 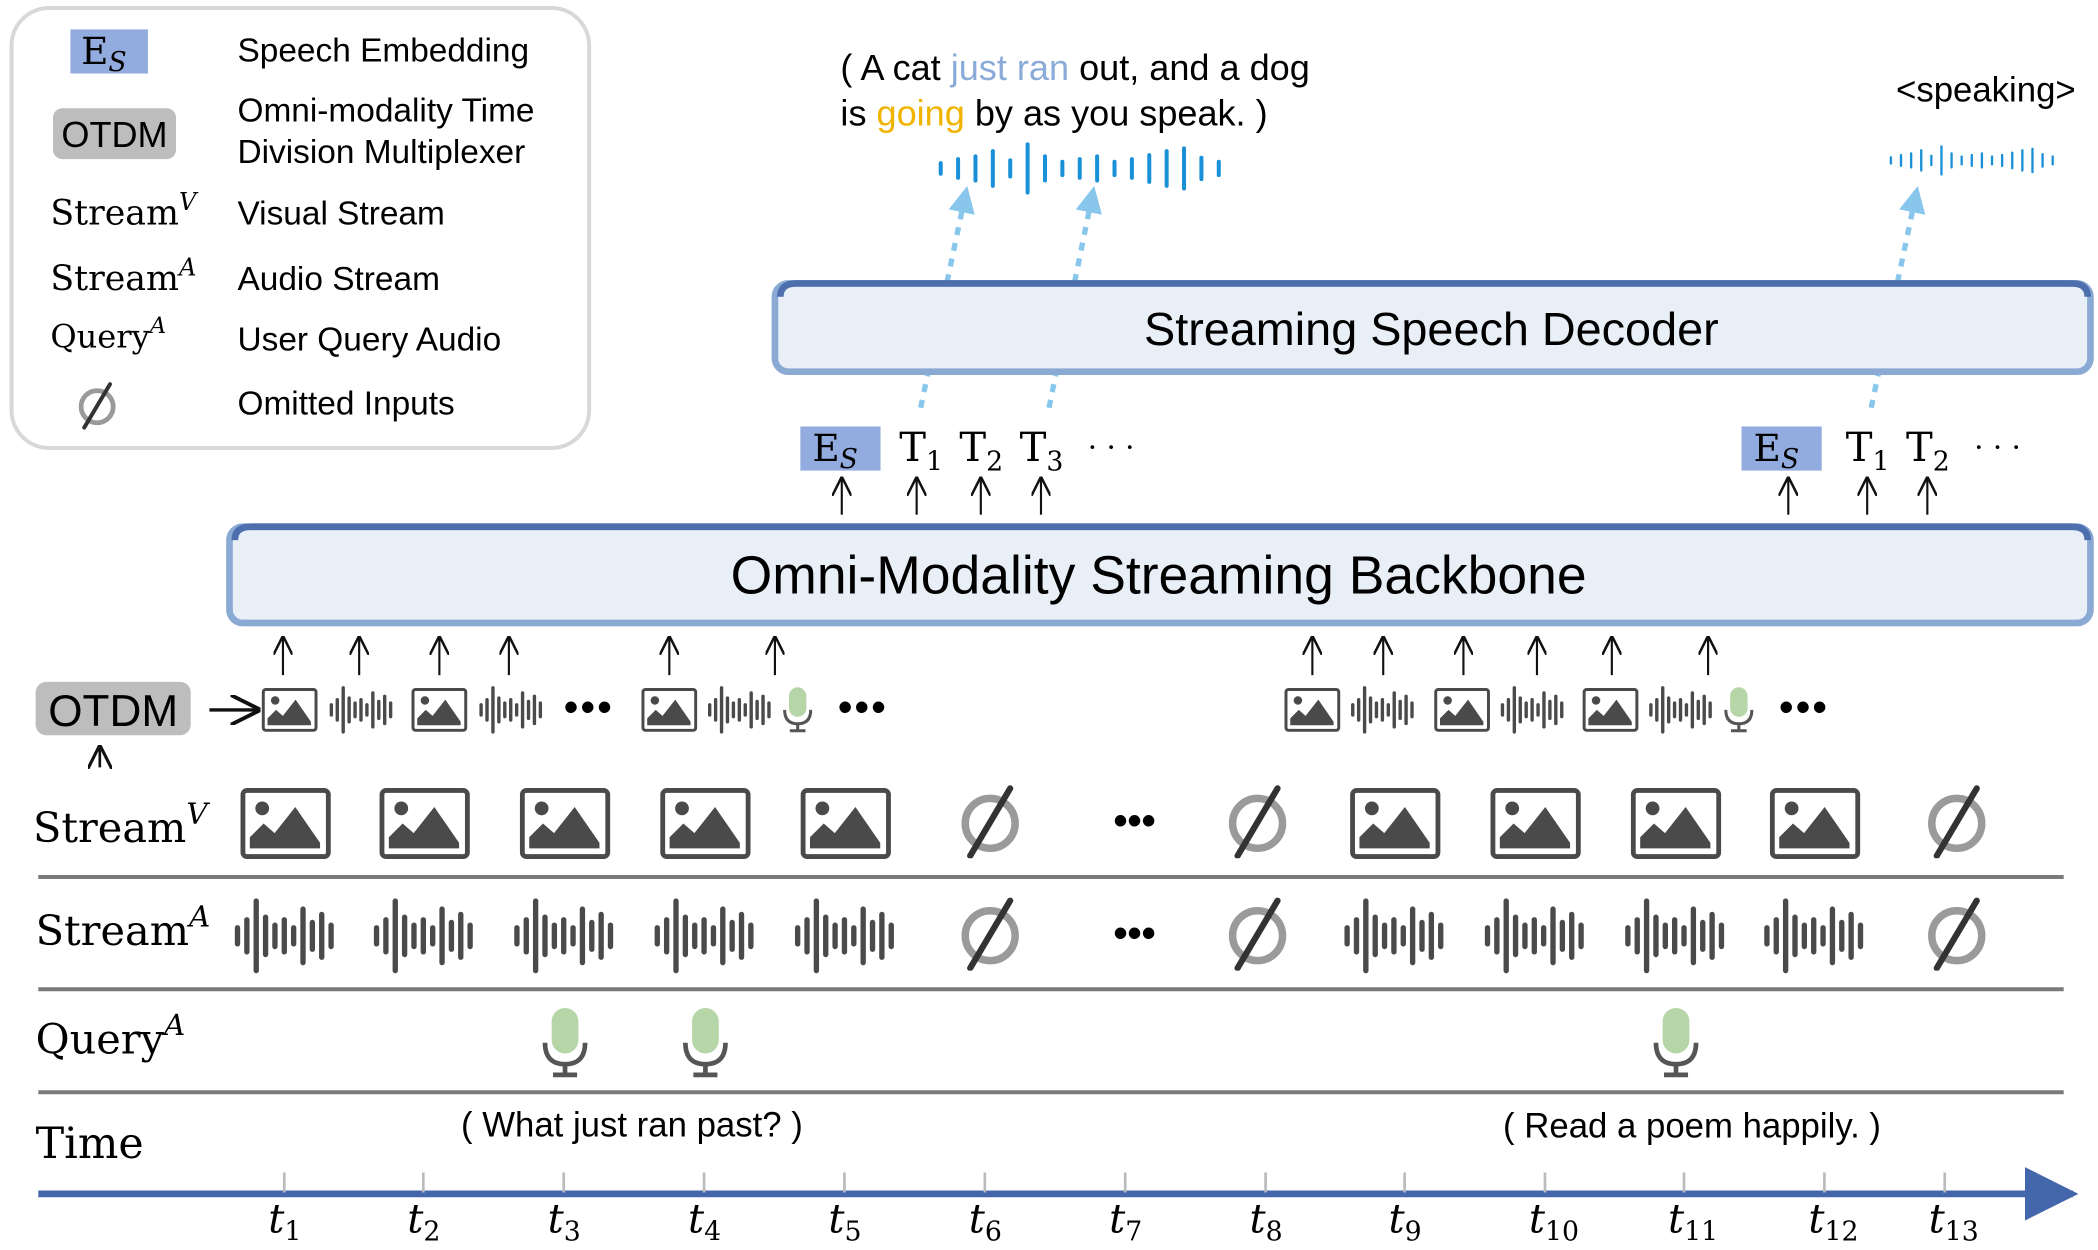 I want to click on query-text-1: ( What just ran past? ), so click(x=632, y=1125).